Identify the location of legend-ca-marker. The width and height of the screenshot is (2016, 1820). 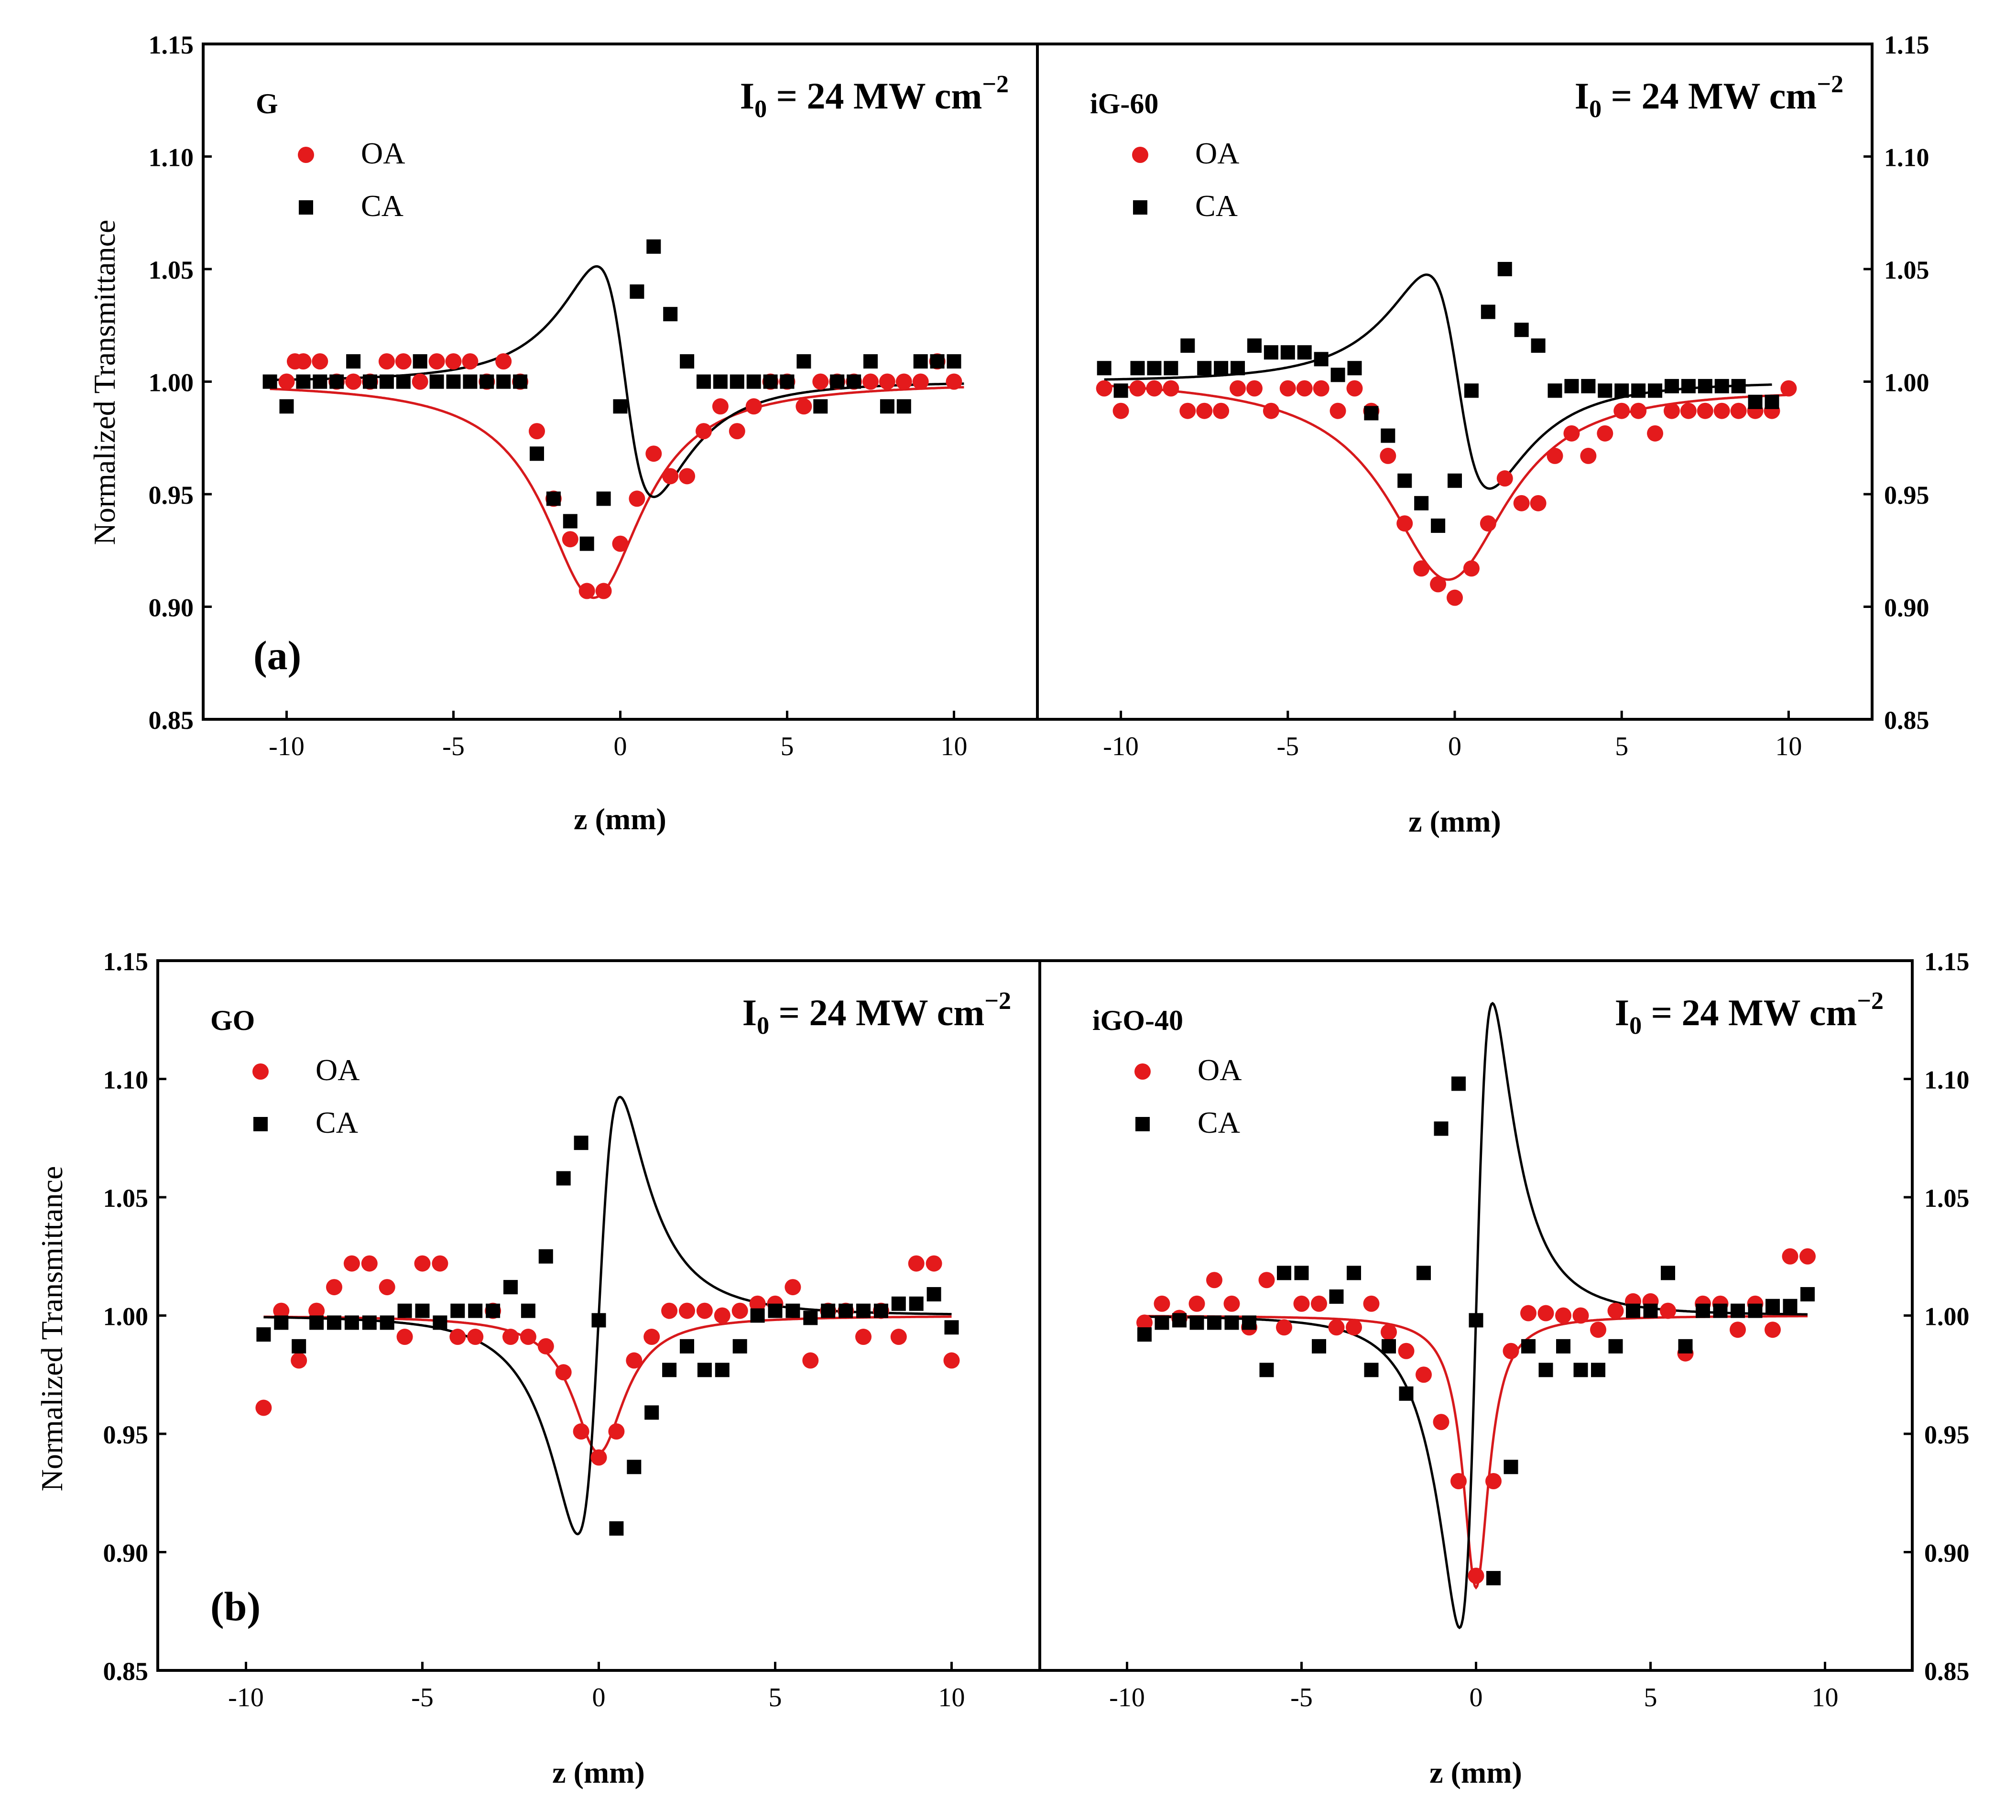
(1140, 208).